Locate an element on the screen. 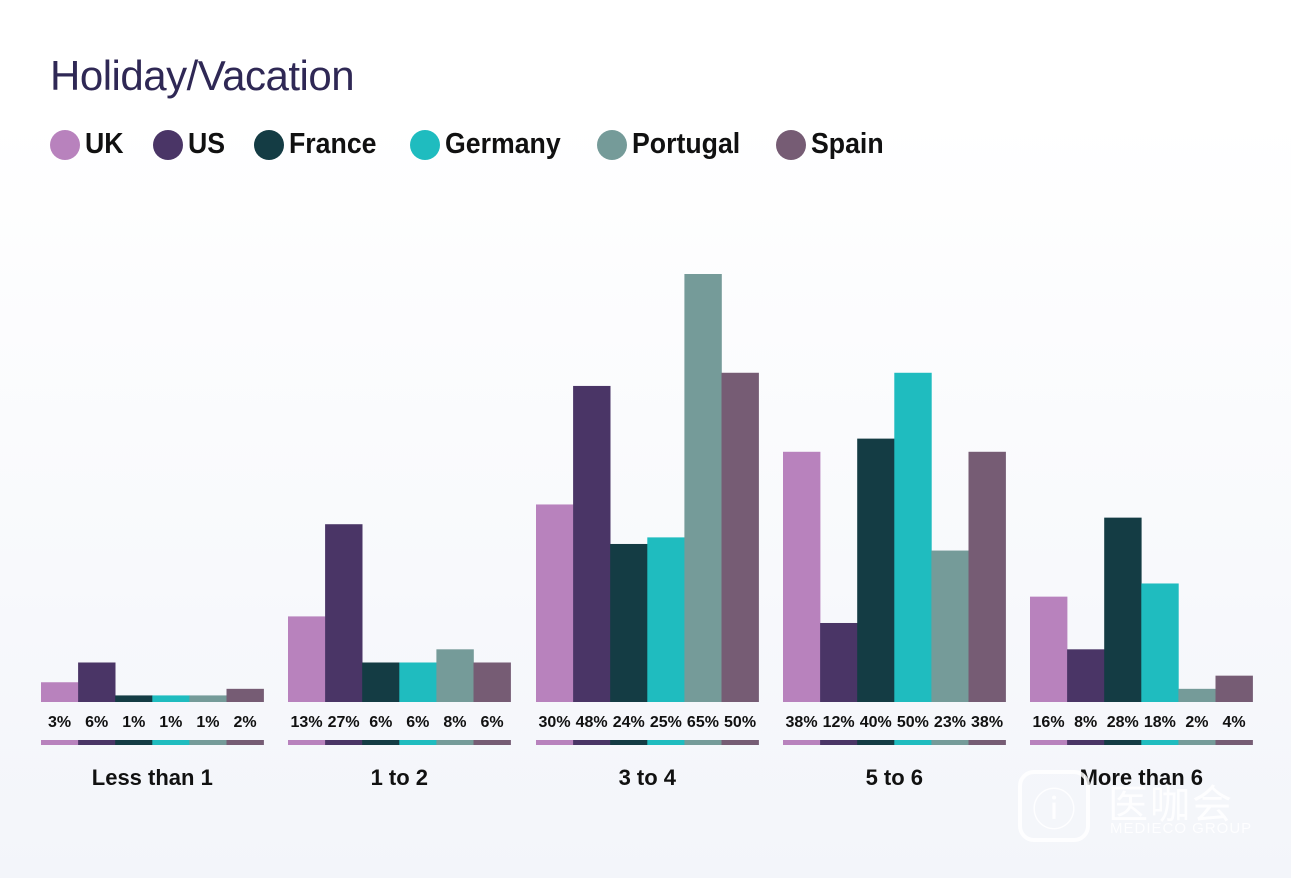 The image size is (1291, 878). legend-label: Portugal is located at coordinates (686, 144).